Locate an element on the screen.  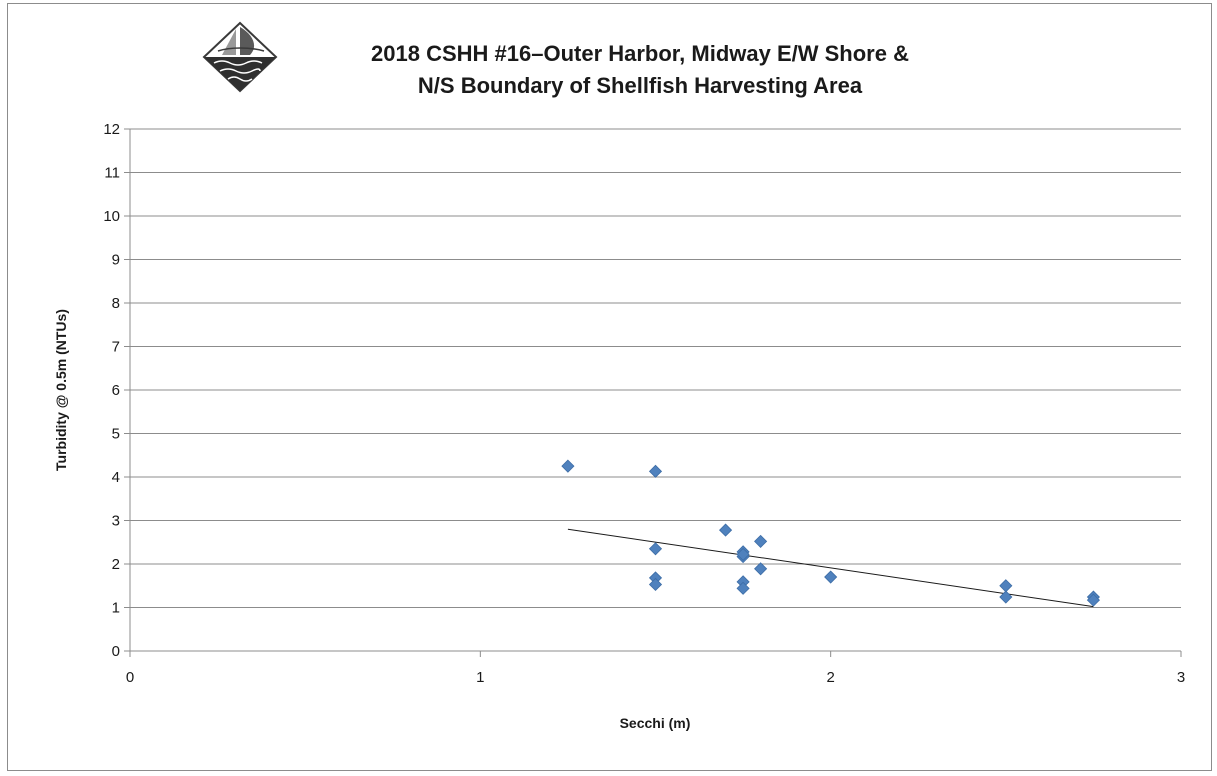
y-tick-label: 8 is located at coordinates (116, 303).